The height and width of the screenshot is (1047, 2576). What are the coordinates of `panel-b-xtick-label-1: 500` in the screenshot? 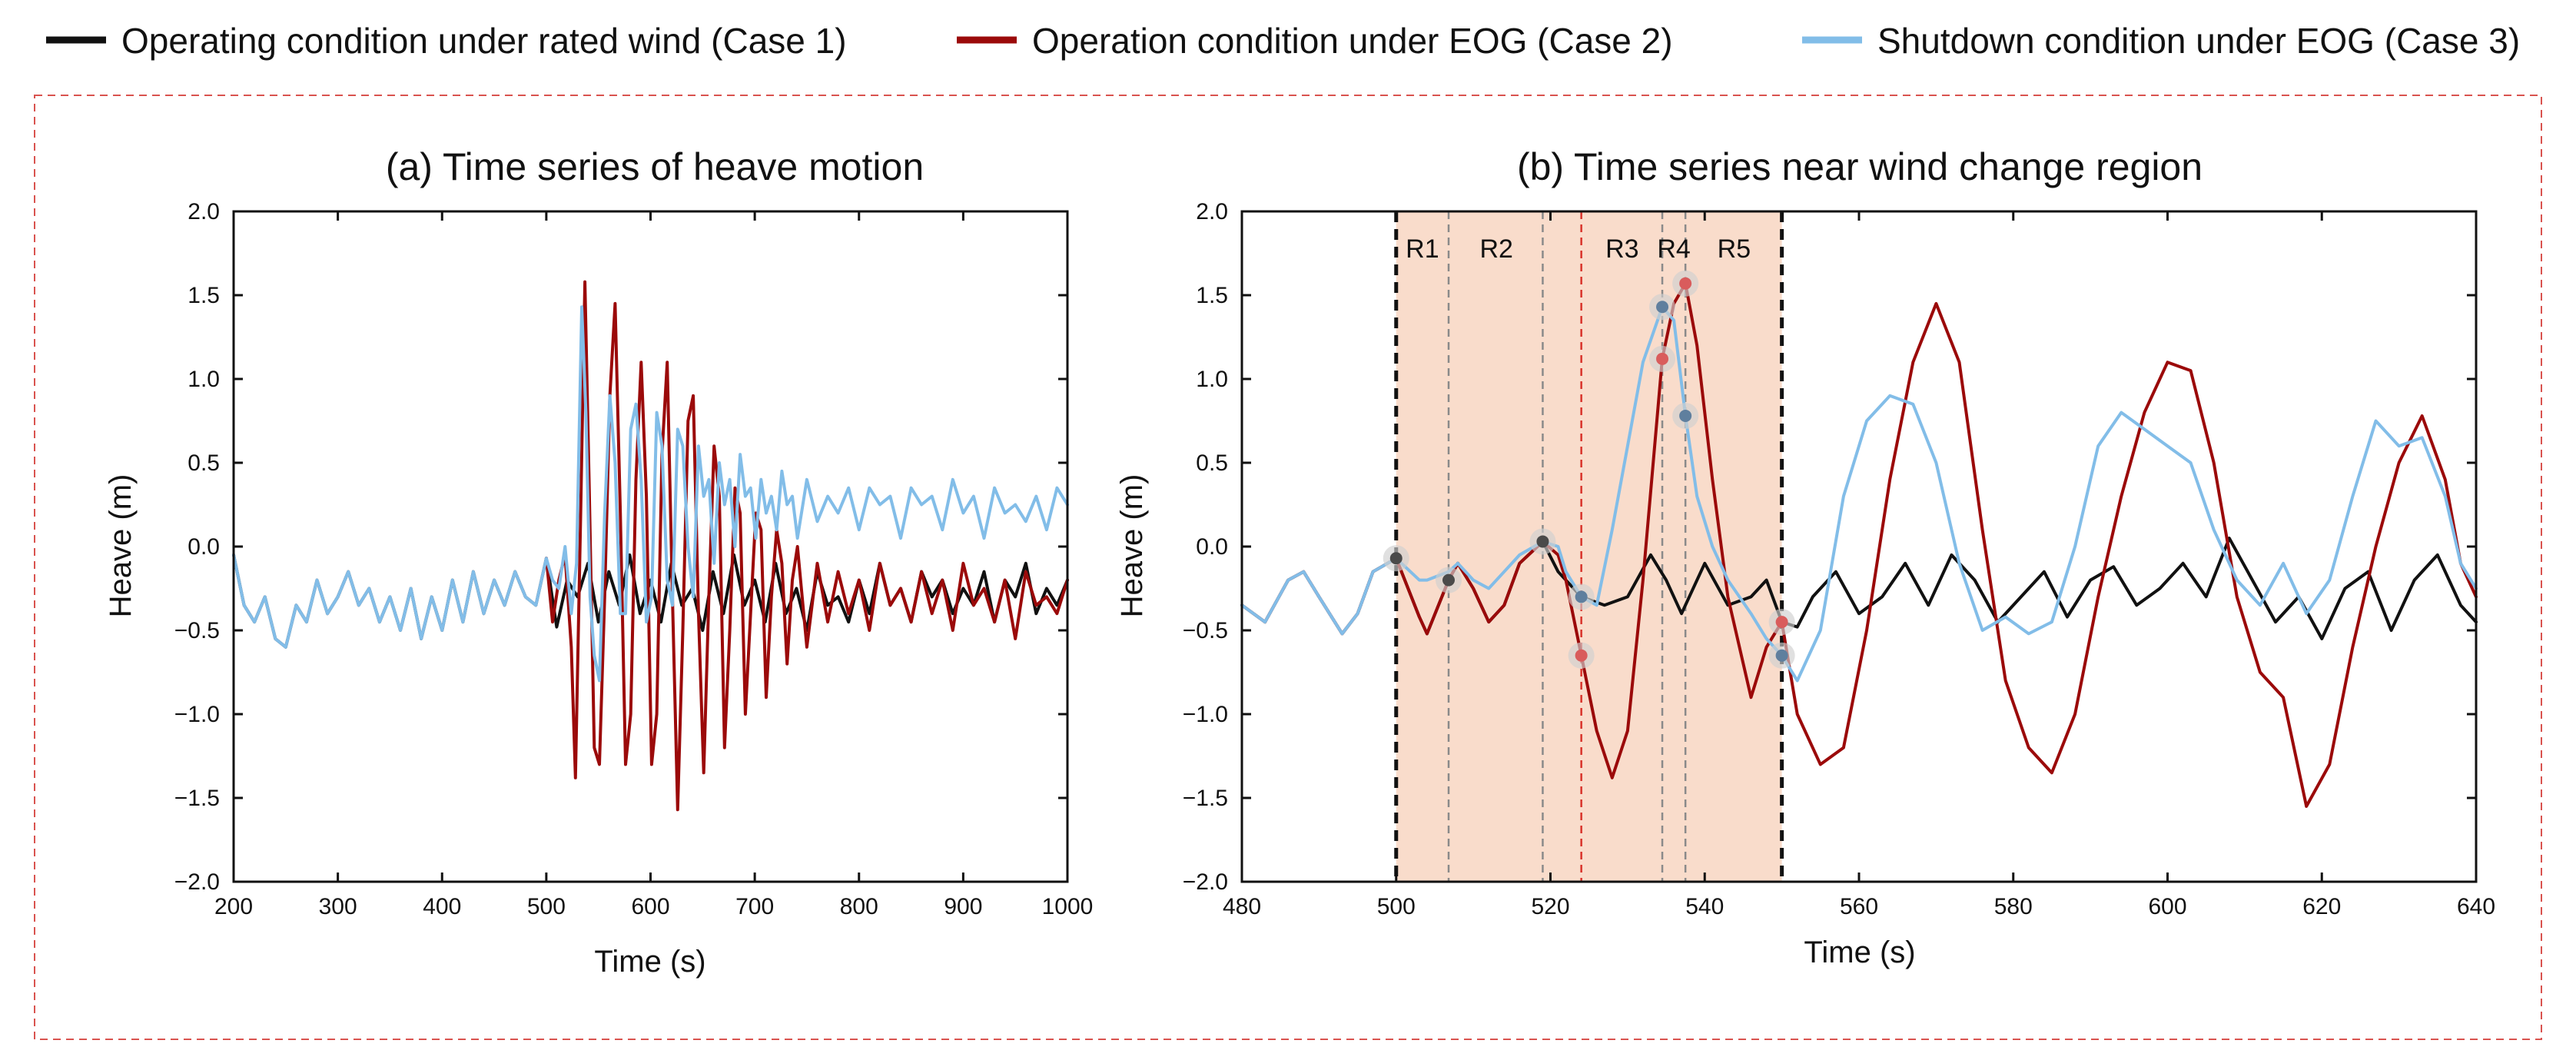 It's located at (1396, 906).